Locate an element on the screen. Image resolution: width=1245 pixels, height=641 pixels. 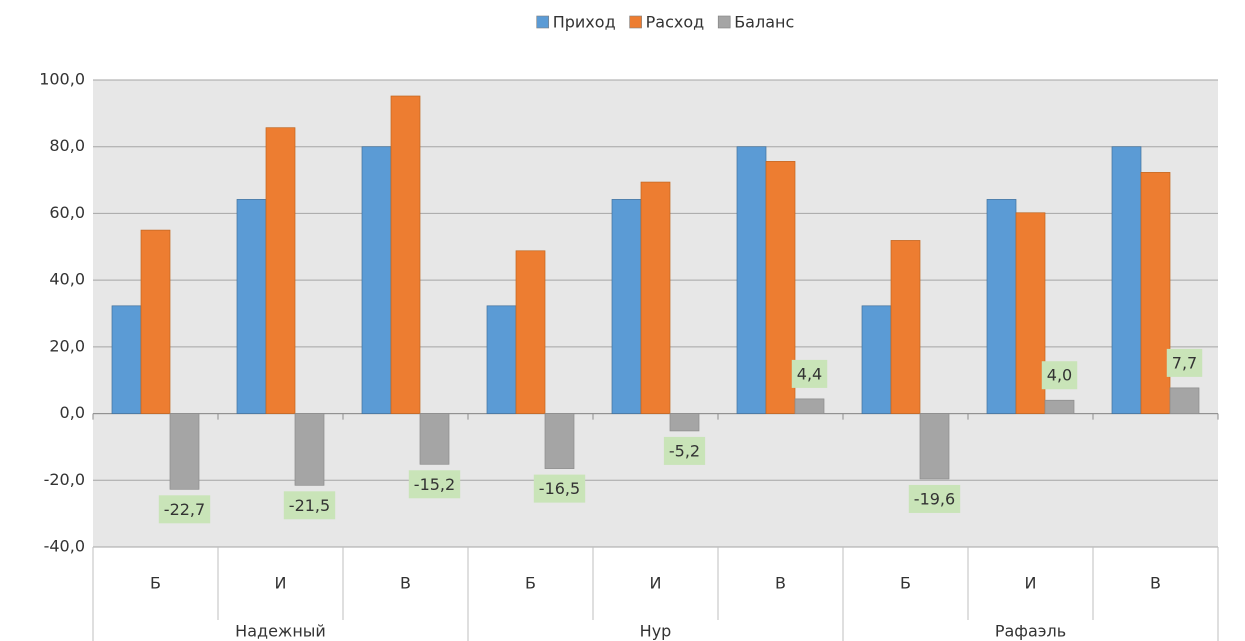
data-label: 7,7 is located at coordinates (1184, 362).